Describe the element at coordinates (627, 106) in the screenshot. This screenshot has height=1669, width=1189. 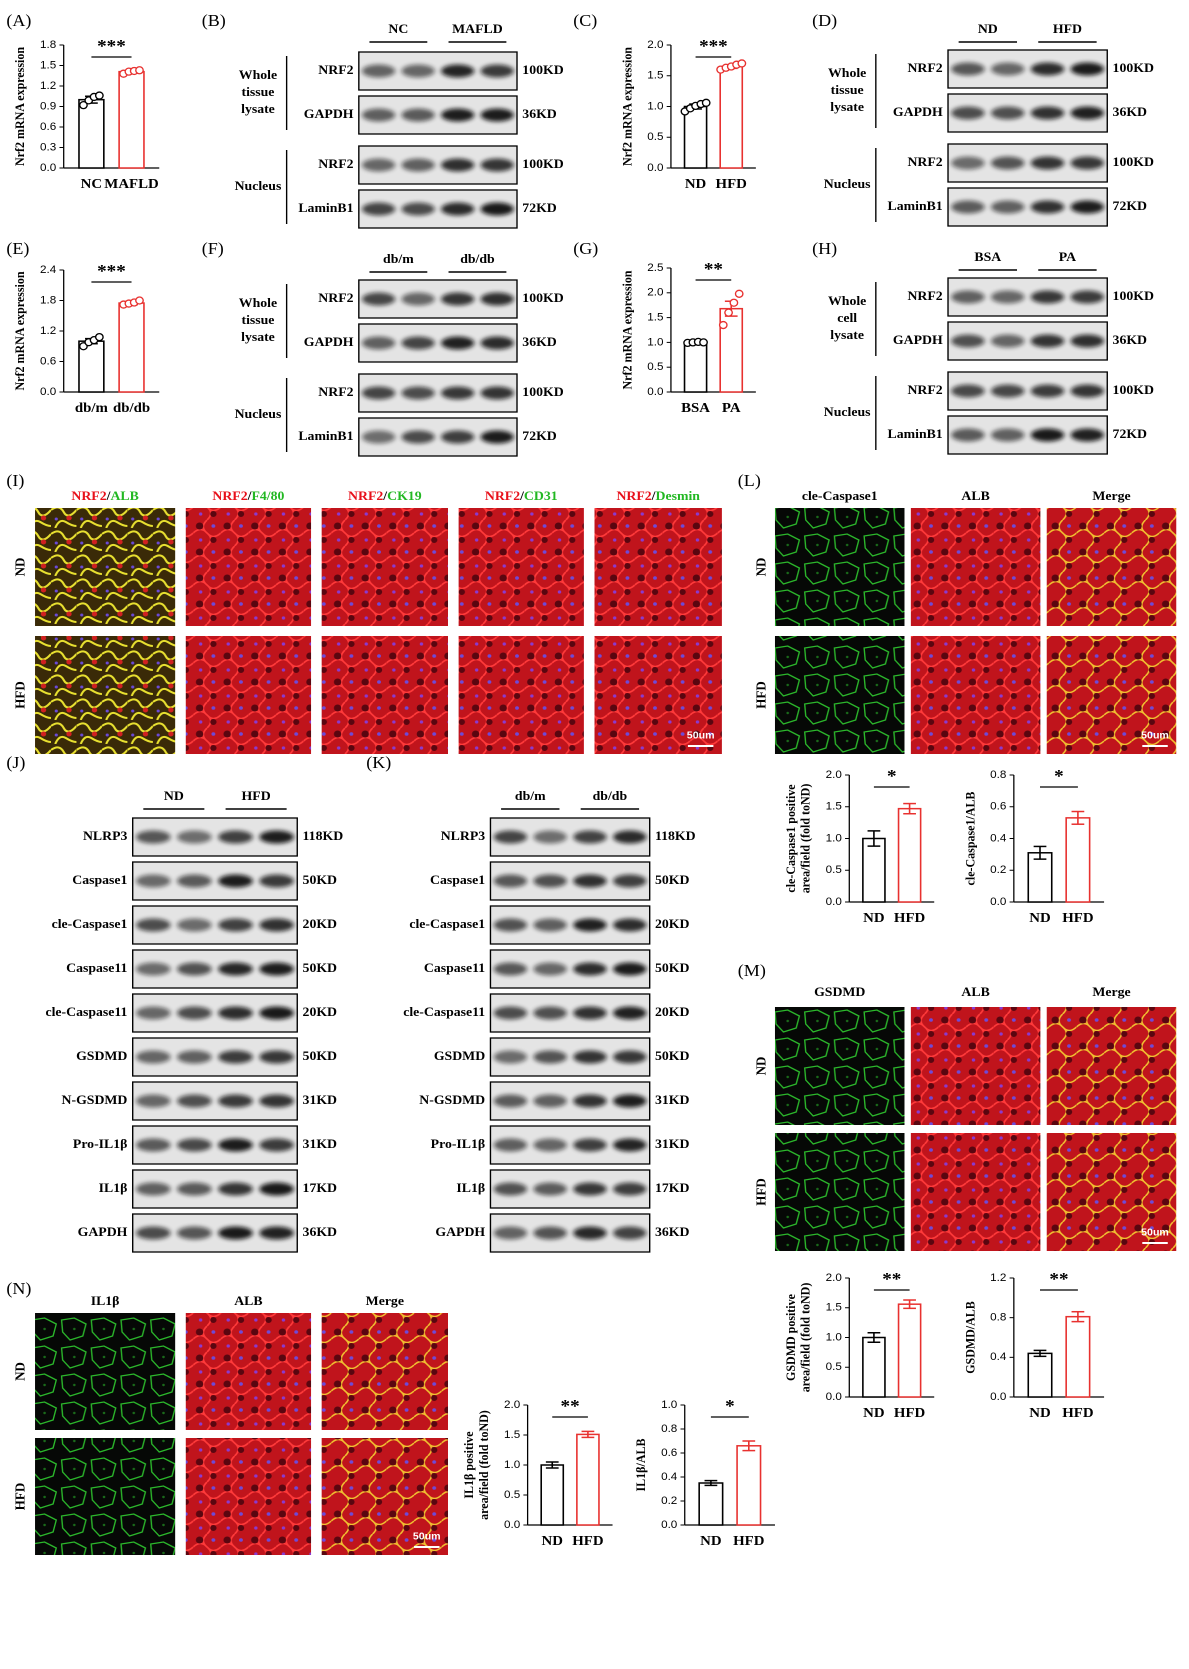
I see `y-axis-label: Nrf2 mRNA expression` at that location.